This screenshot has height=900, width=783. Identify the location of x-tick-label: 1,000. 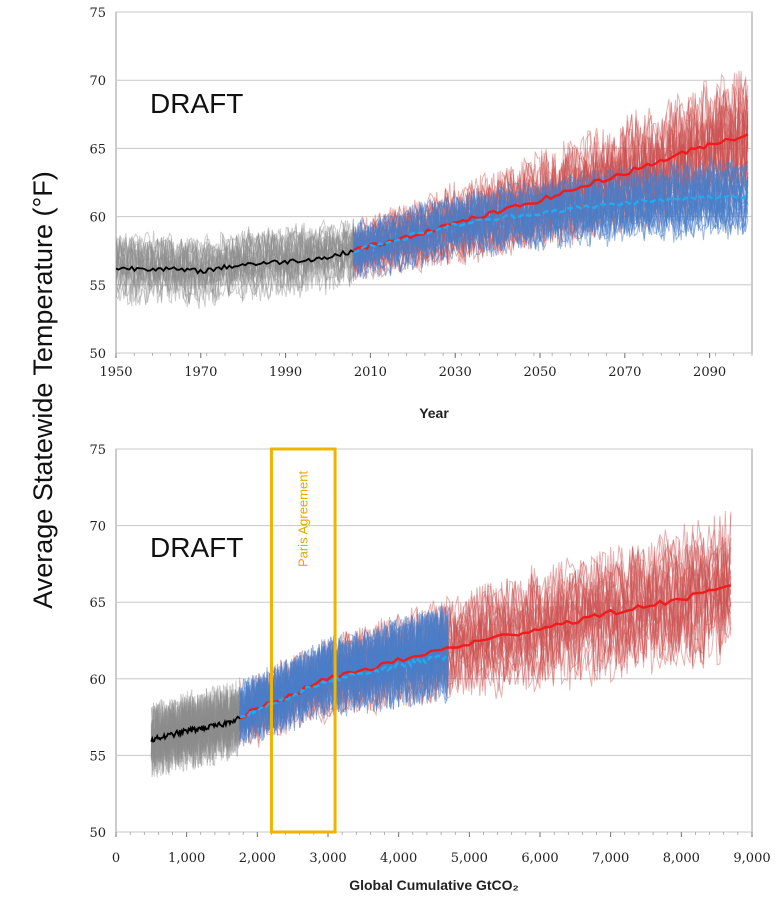
(186, 858).